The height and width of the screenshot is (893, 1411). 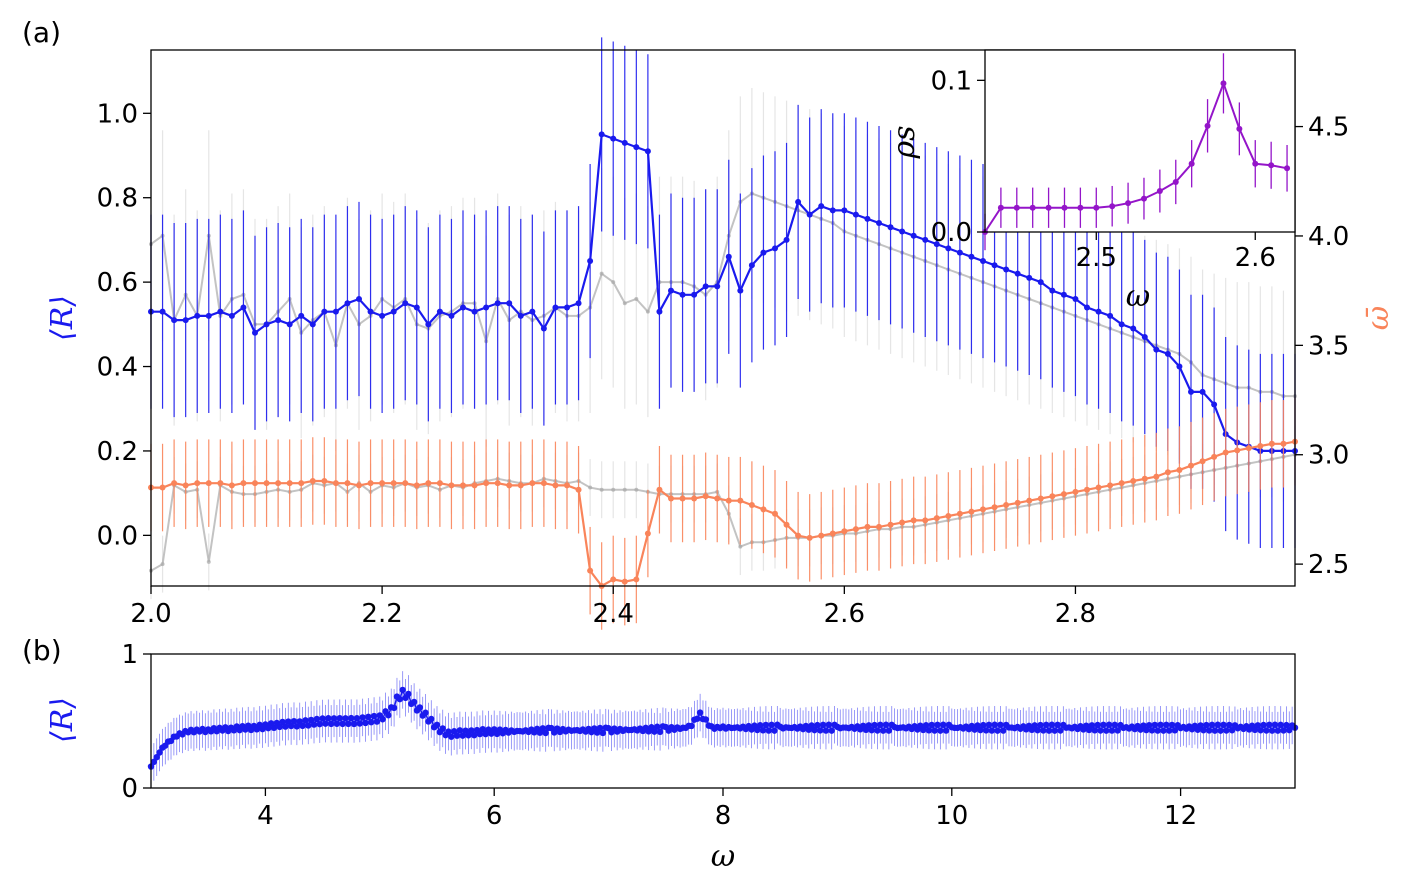 I want to click on tick-label: 1, so click(x=129, y=655).